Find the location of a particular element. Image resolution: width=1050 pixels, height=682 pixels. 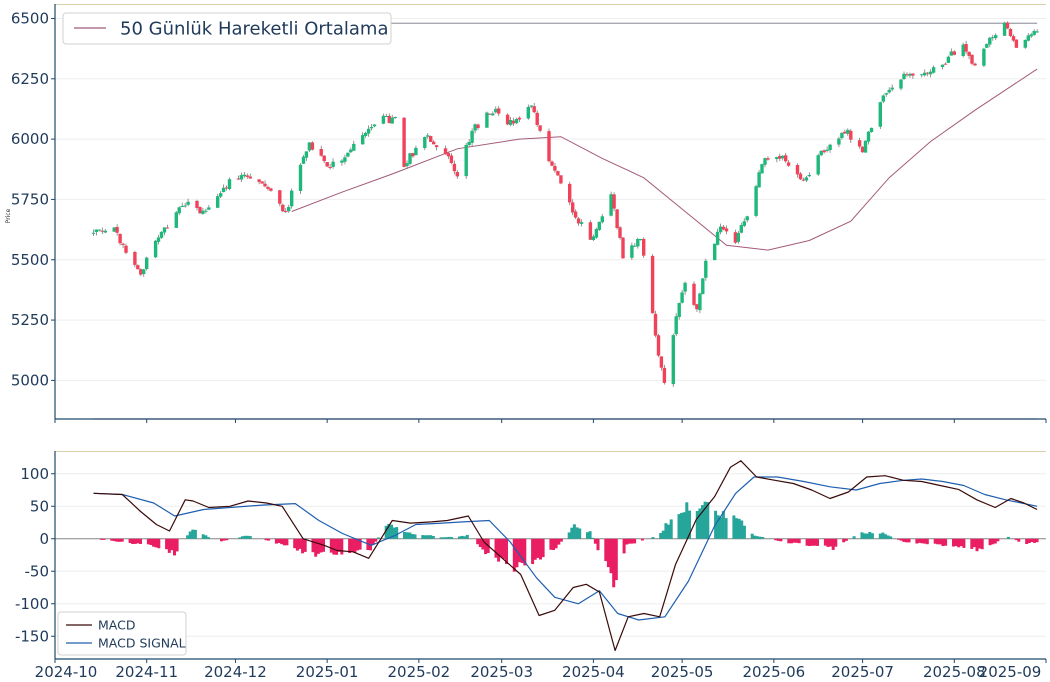

x-tick-label: 2025-07 is located at coordinates (862, 672).